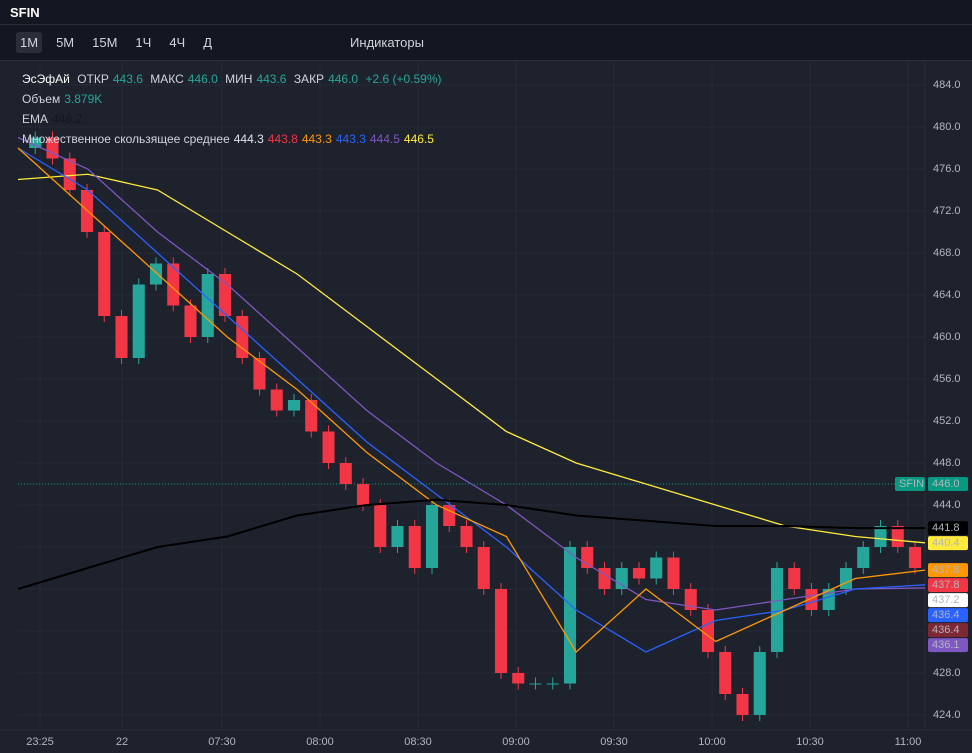  What do you see at coordinates (282, 139) in the screenshot?
I see `value: 443.8` at bounding box center [282, 139].